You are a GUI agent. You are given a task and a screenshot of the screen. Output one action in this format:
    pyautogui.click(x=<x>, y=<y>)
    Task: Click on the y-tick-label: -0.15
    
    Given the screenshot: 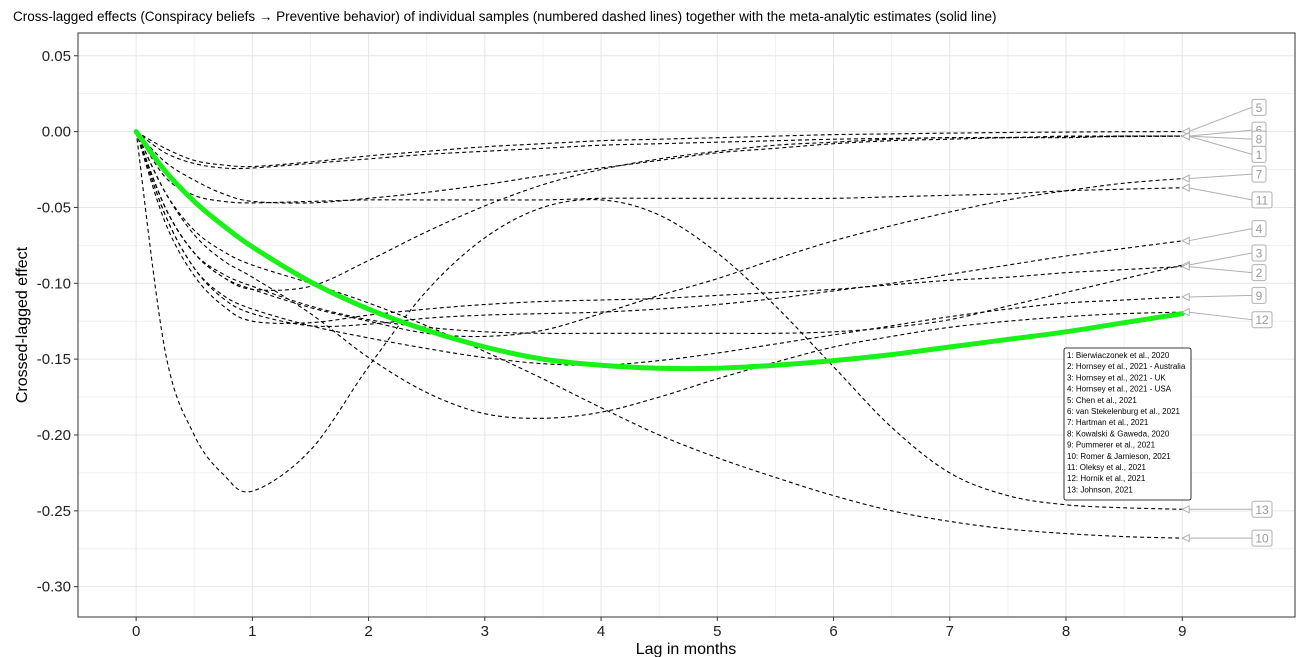 What is the action you would take?
    pyautogui.click(x=54, y=359)
    